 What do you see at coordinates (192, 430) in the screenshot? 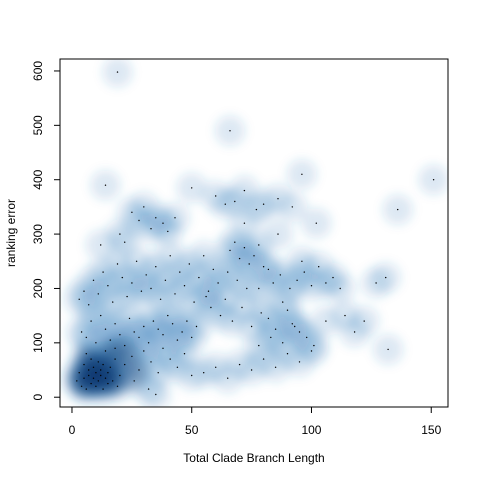
I see `x-tick-label: 50` at bounding box center [192, 430].